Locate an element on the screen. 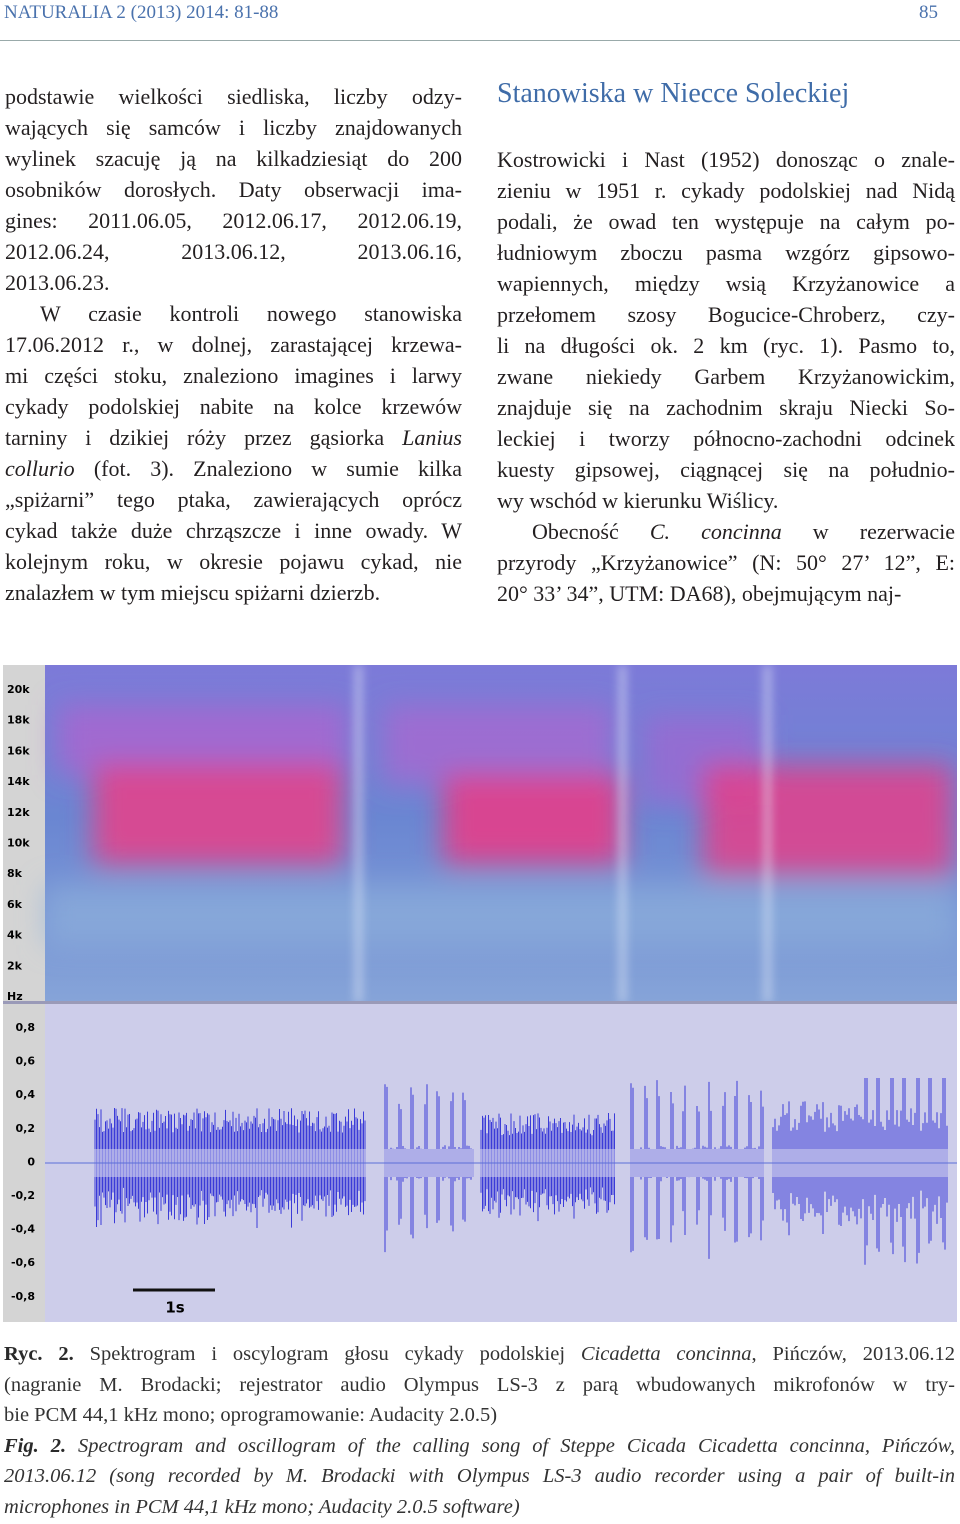 The image size is (960, 1524). header-rule is located at coordinates (480, 40).